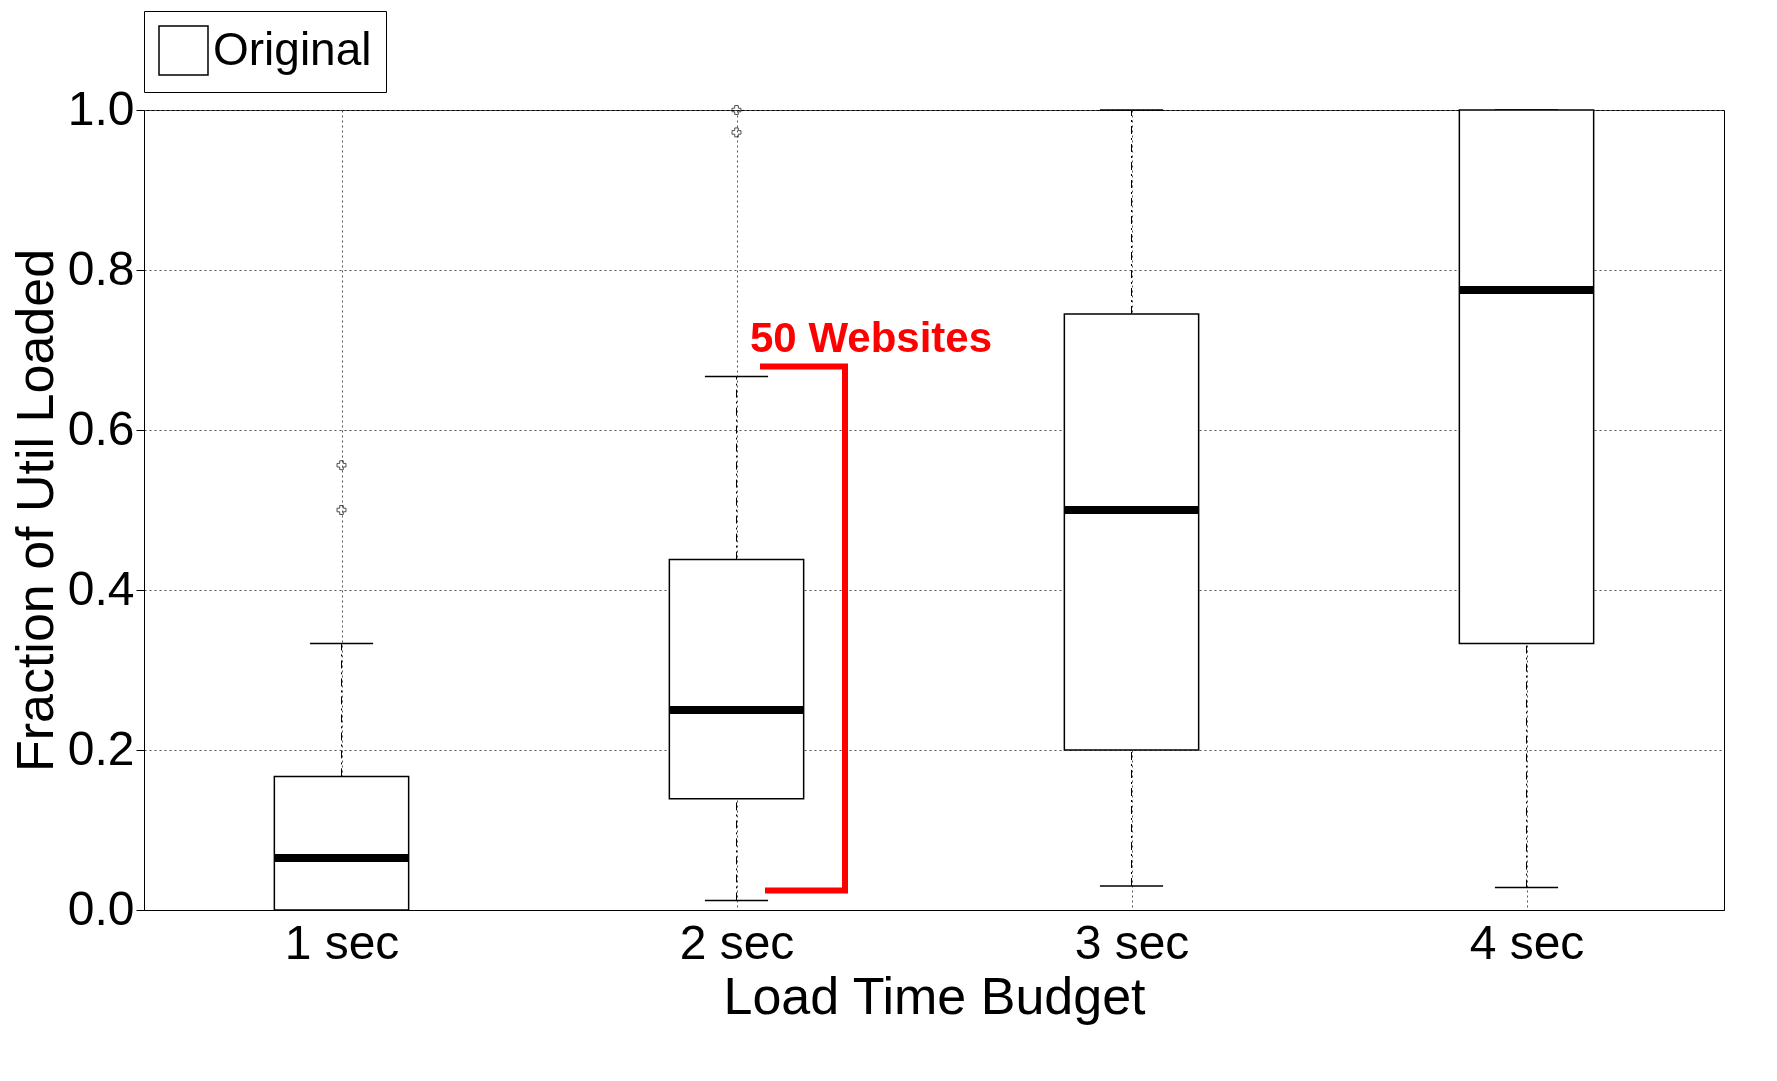 Image resolution: width=1777 pixels, height=1081 pixels. Describe the element at coordinates (292, 48) in the screenshot. I see `legend-label: Original` at that location.